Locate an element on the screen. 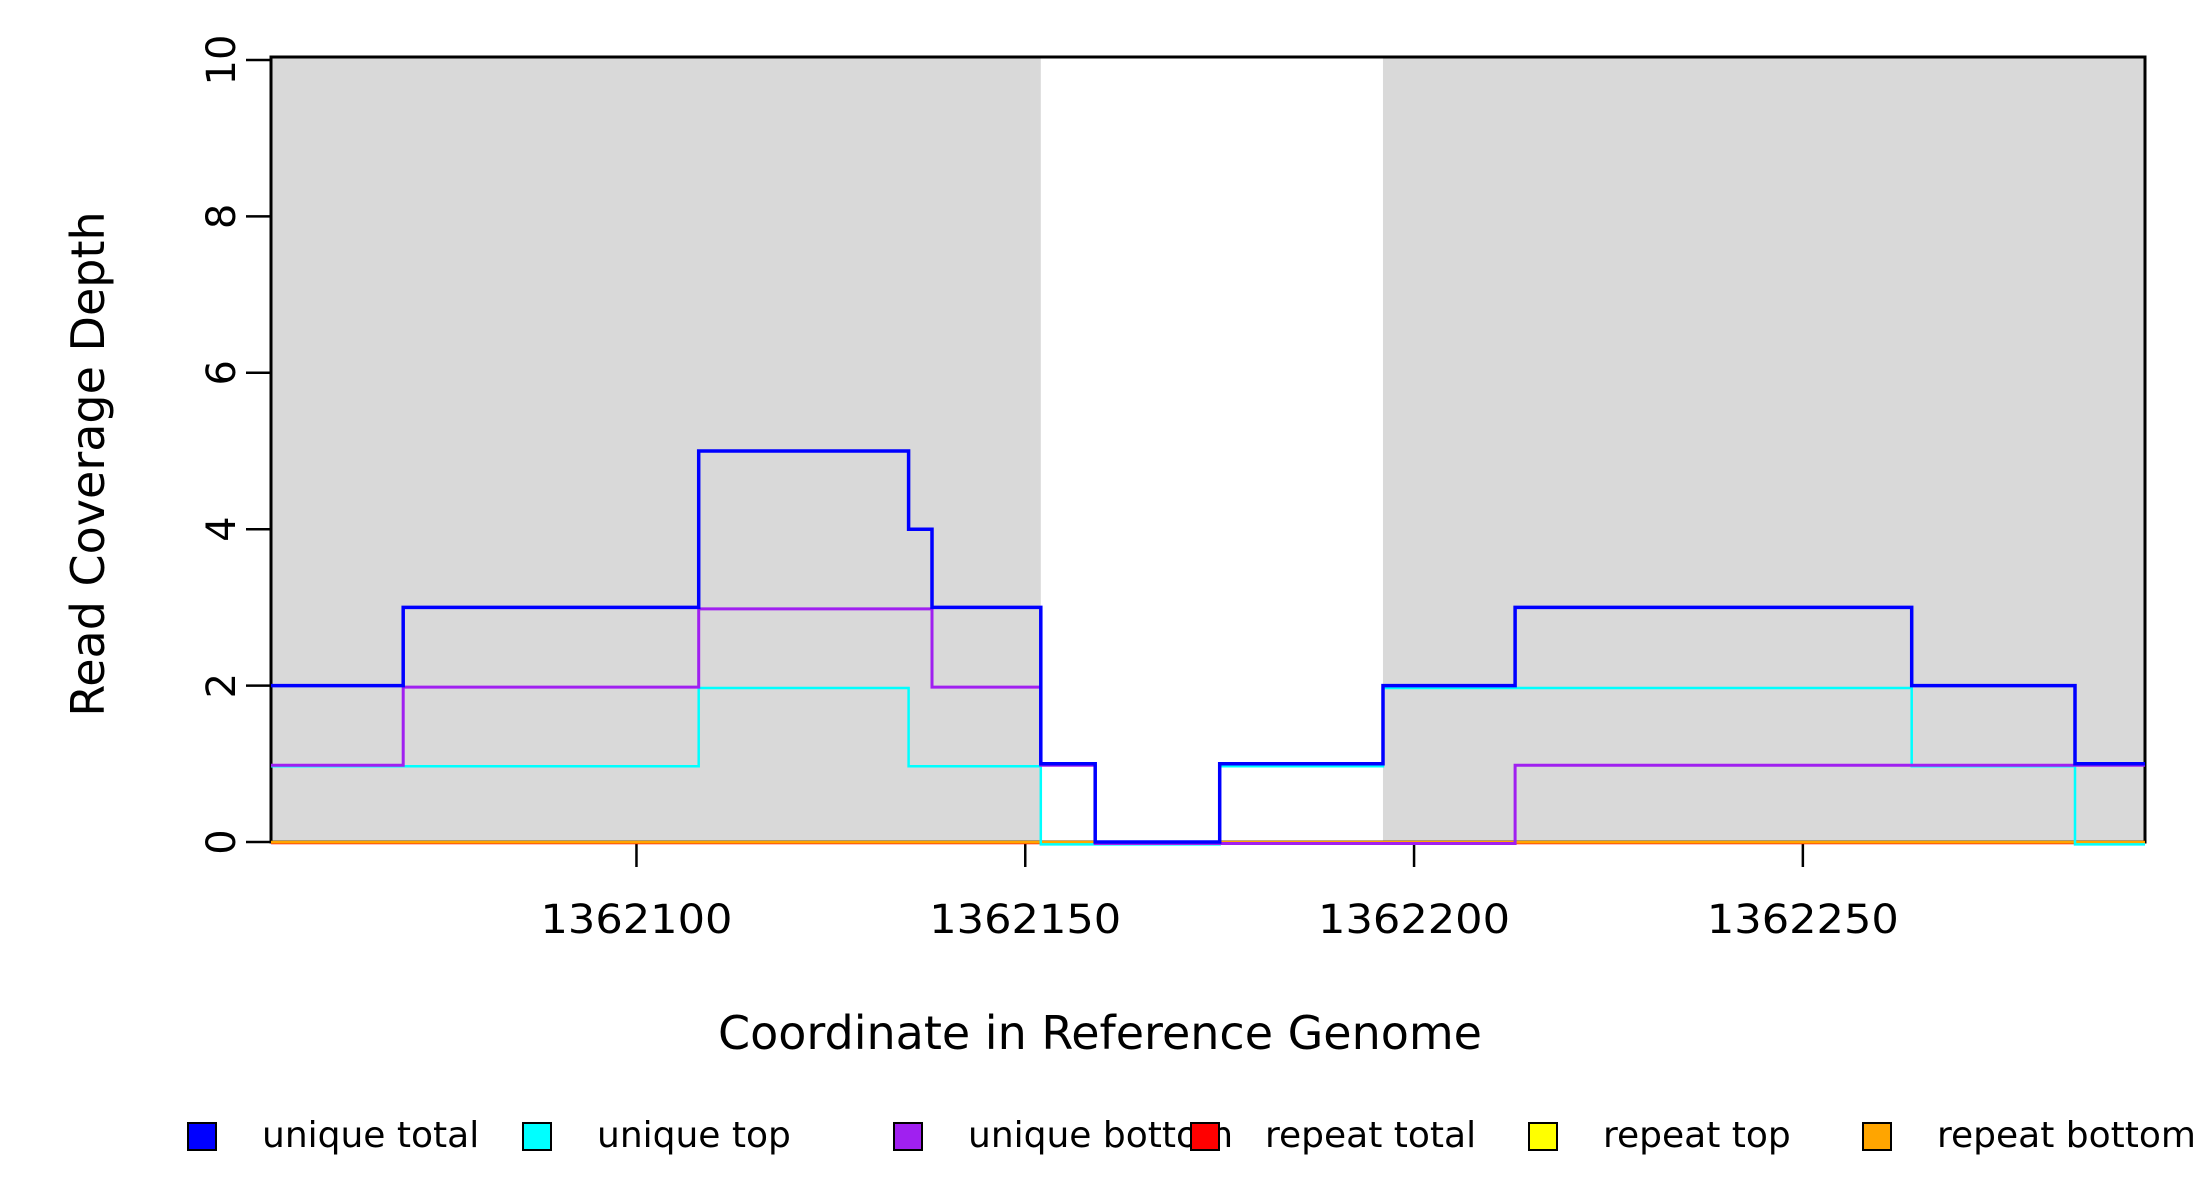  x-axis-title: Coordinate in Reference Genome is located at coordinates (1100, 1033).